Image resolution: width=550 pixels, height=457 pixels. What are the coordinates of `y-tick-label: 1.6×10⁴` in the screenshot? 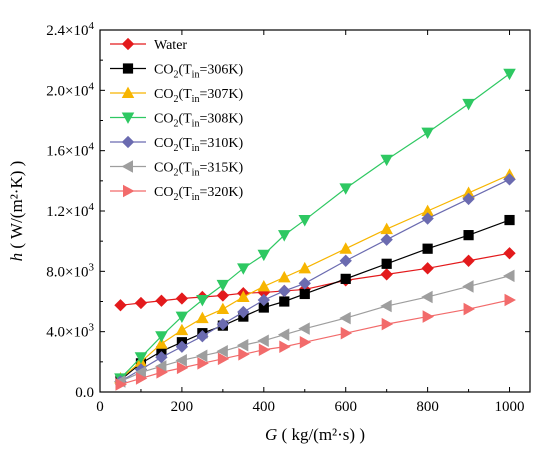 It's located at (70, 150).